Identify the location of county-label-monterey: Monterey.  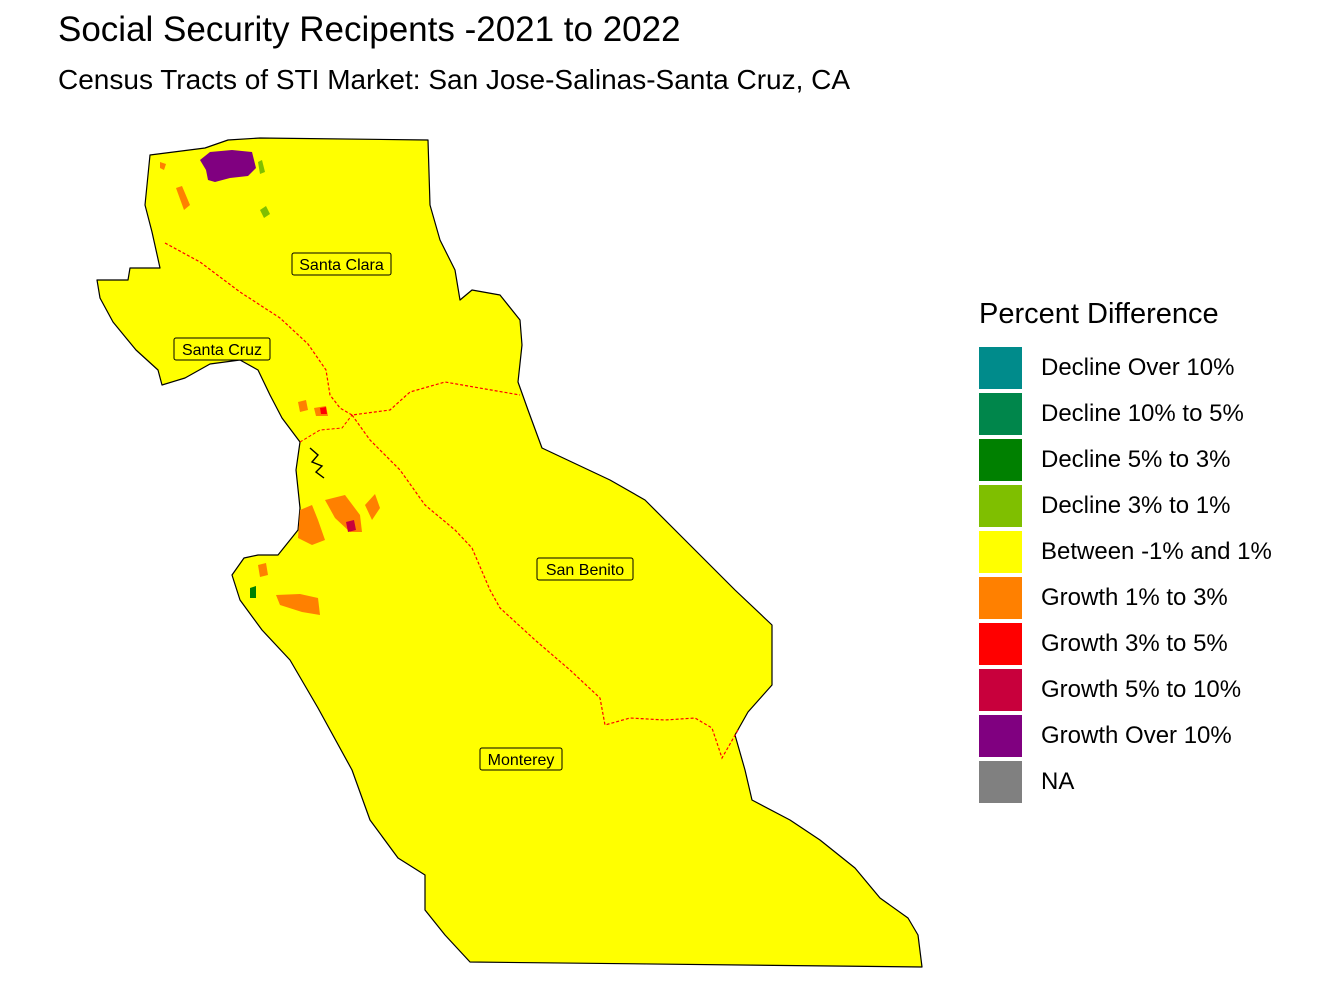
(521, 759).